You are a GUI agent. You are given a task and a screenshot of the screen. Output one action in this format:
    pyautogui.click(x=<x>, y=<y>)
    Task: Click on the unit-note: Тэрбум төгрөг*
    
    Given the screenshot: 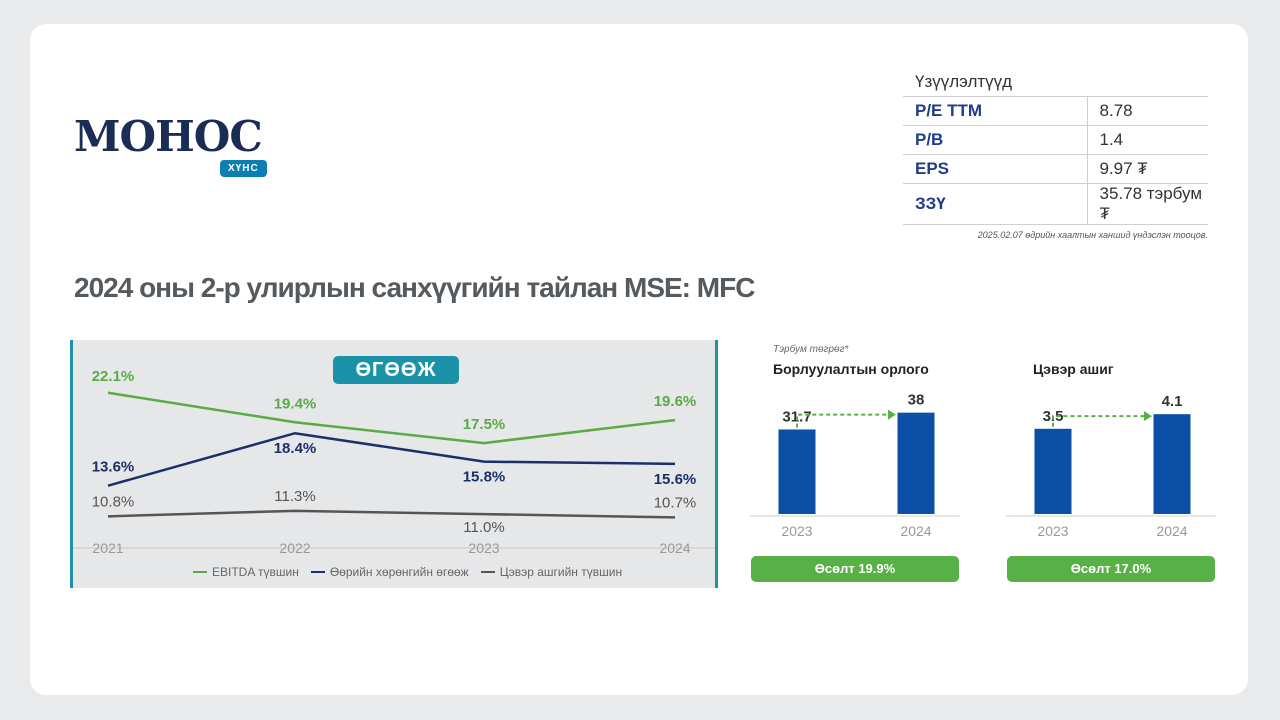 What is the action you would take?
    pyautogui.click(x=811, y=349)
    